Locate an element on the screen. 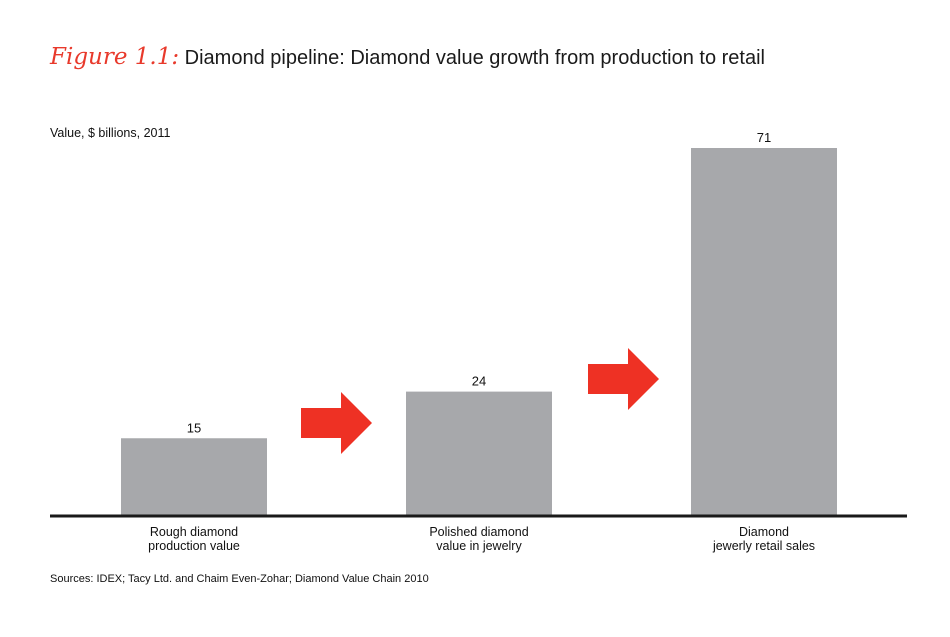 This screenshot has width=950, height=637. data-label-2: 24 is located at coordinates (479, 381).